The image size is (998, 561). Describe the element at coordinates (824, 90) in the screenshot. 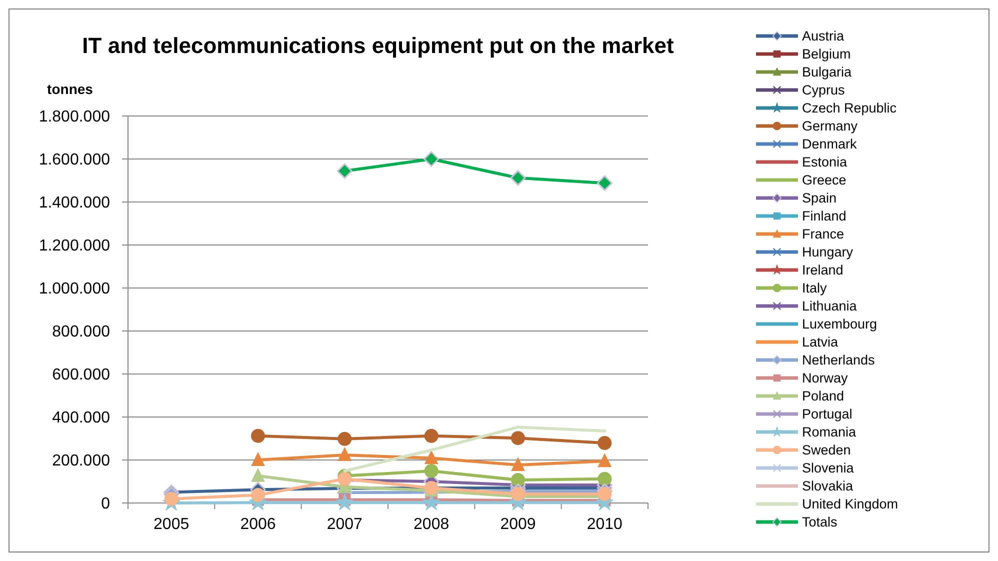

I see `legend-label: Cyprus` at that location.